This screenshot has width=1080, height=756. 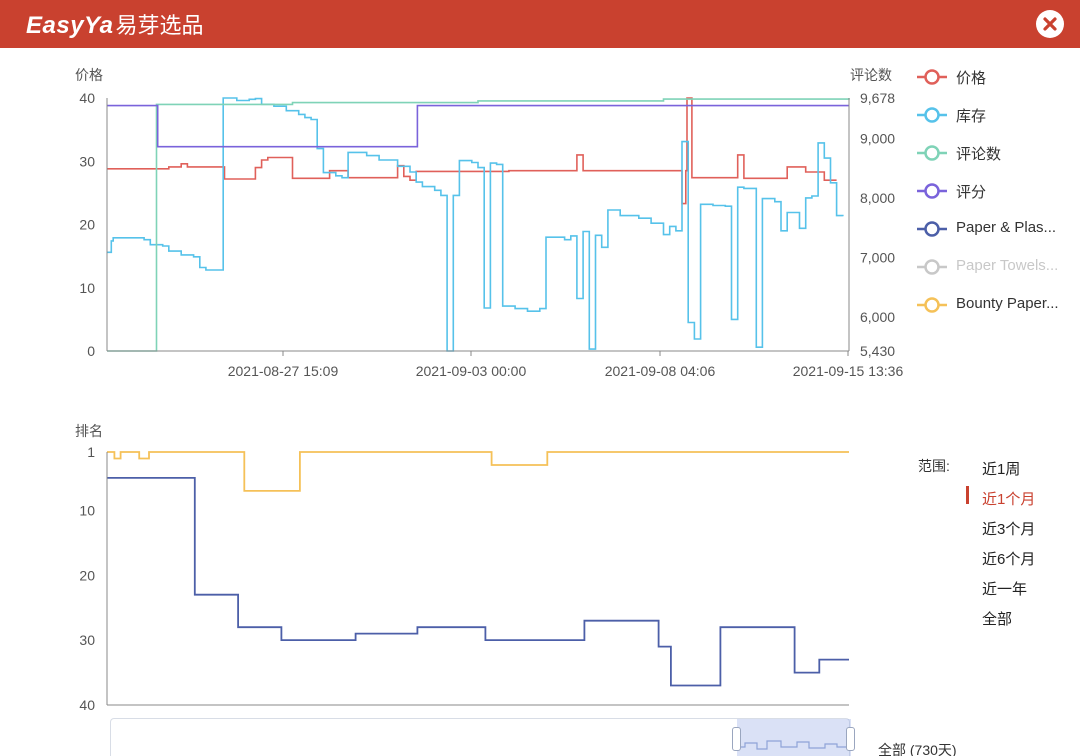 What do you see at coordinates (971, 78) in the screenshot?
I see `legend-label: 价格` at bounding box center [971, 78].